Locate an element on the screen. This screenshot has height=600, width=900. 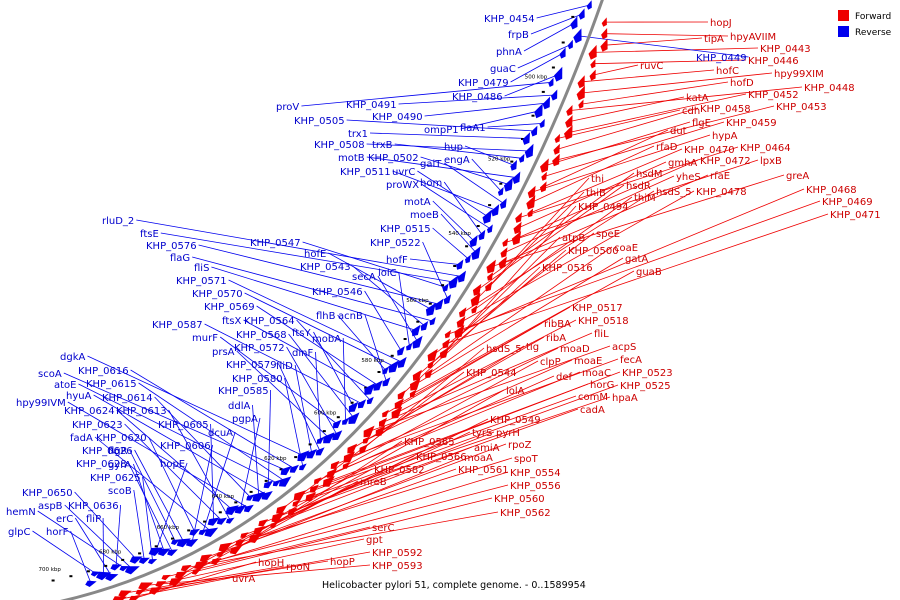
gene-label: KHP_0582 is located at coordinates (399, 470).